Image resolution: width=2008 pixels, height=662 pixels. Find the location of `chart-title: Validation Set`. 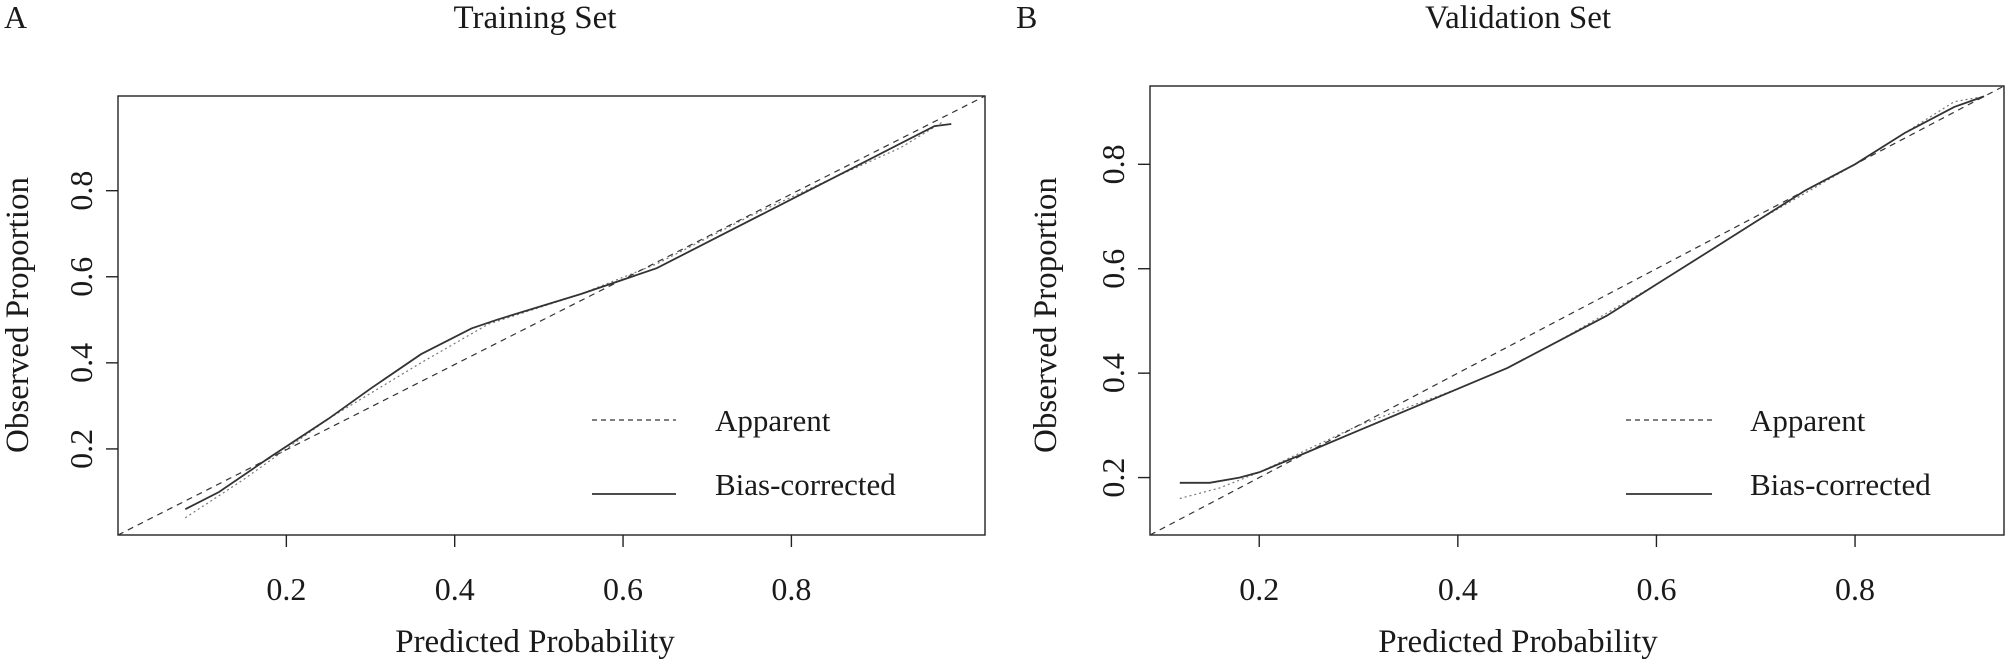

chart-title: Validation Set is located at coordinates (1518, 18).